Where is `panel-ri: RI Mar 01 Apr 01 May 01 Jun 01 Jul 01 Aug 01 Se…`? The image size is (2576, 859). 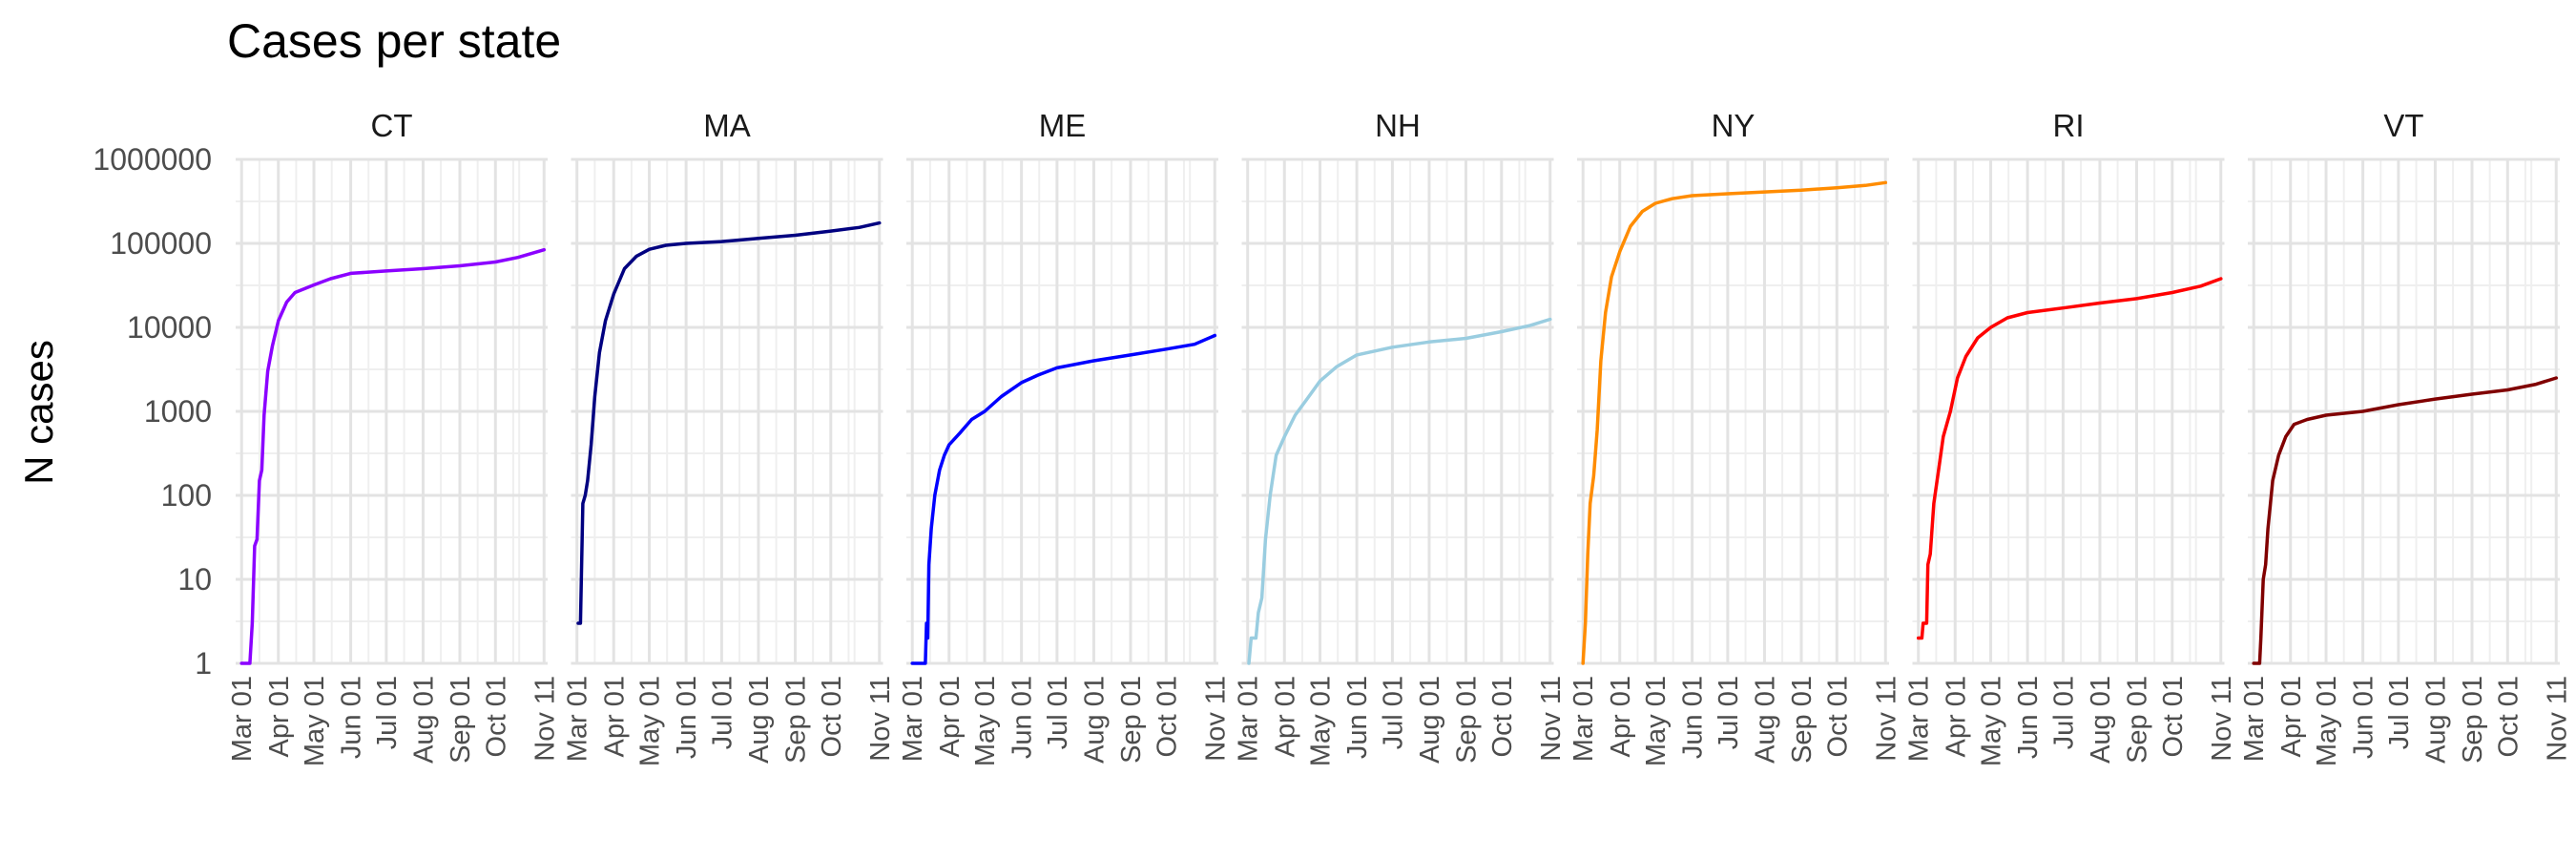 panel-ri: RI Mar 01 Apr 01 May 01 Jun 01 Jul 01 Aug 01 Se… is located at coordinates (2070, 437).